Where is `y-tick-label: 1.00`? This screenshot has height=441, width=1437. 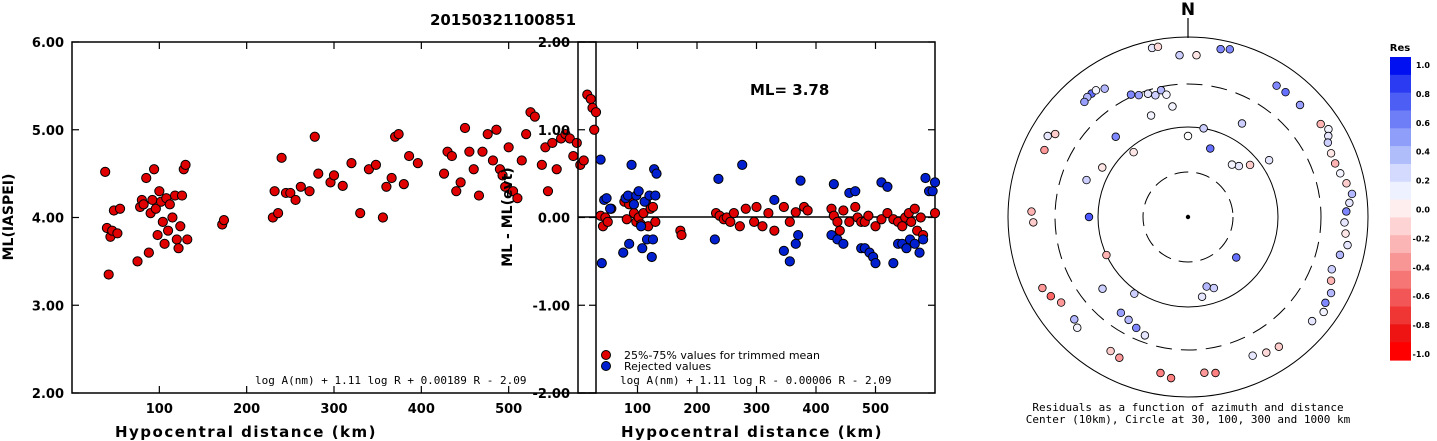
y-tick-label: 1.00 is located at coordinates (554, 131).